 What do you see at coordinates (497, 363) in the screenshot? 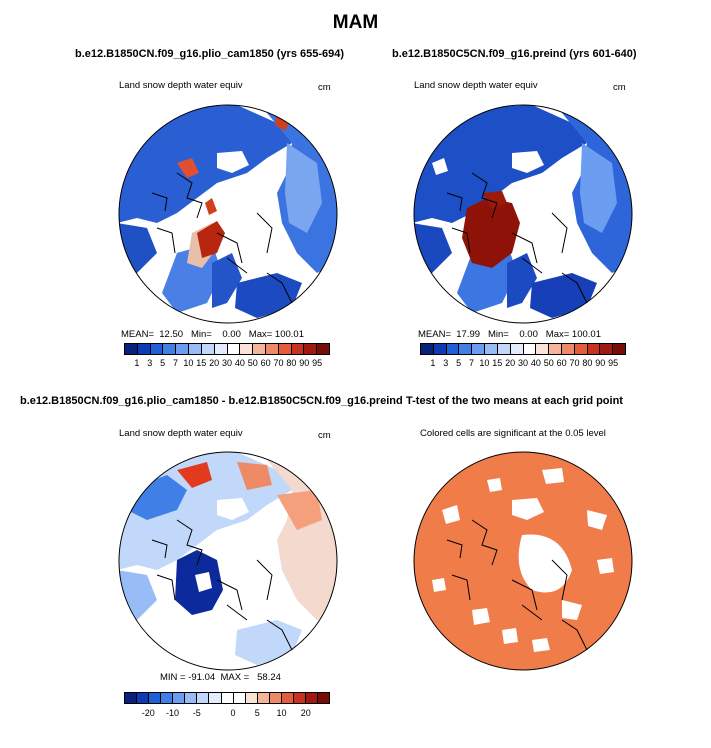
I see `colorbar-preind-tick-label: 15` at bounding box center [497, 363].